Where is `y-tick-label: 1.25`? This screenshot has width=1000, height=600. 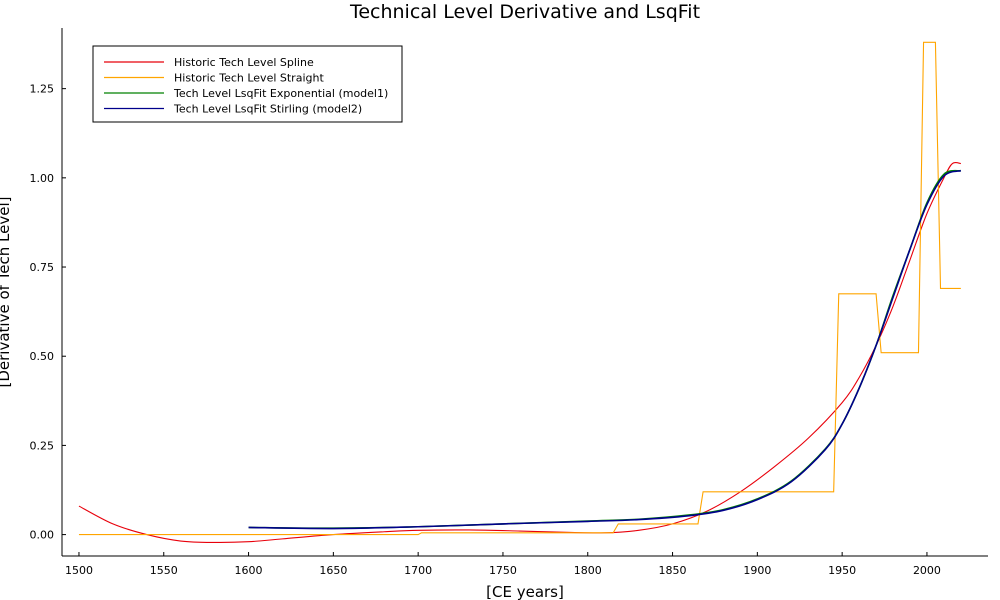 y-tick-label: 1.25 is located at coordinates (42, 89).